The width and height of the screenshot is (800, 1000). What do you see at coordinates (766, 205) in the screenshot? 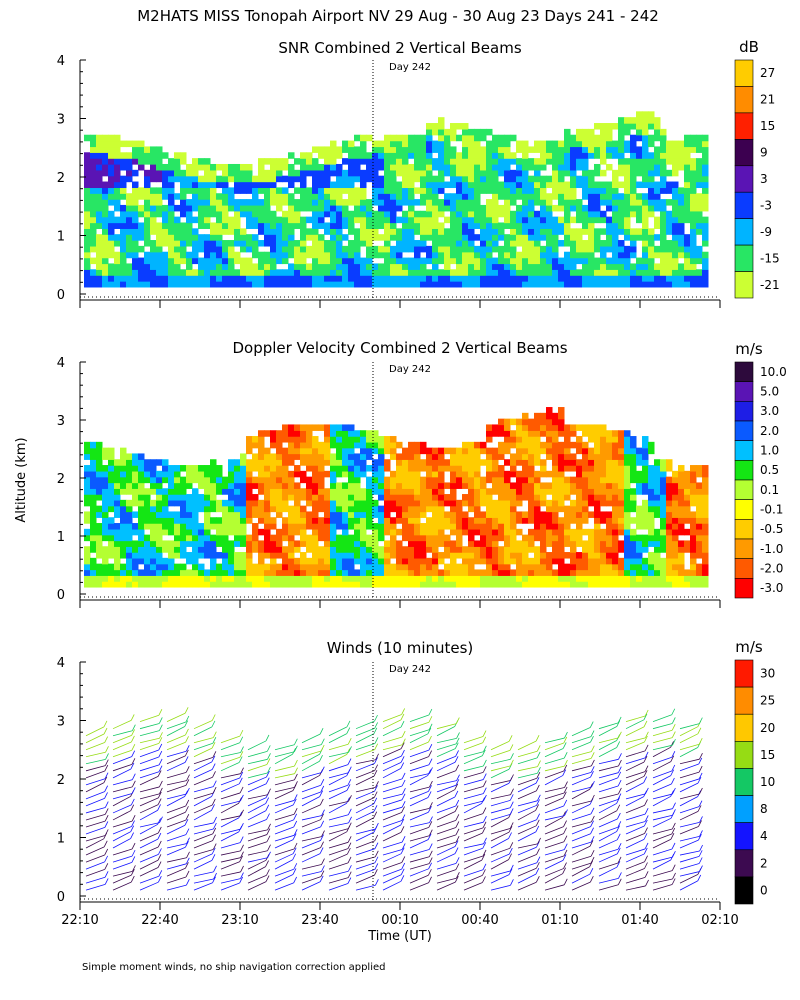
I see `colorbar-label: -3` at bounding box center [766, 205].